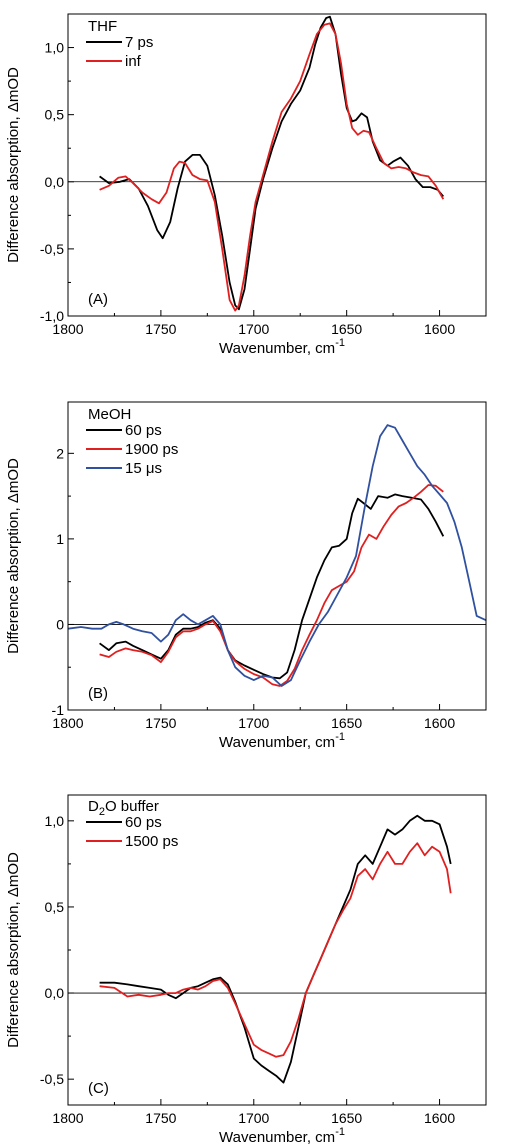  Describe the element at coordinates (102, 26) in the screenshot. I see `legend-title: THF` at that location.